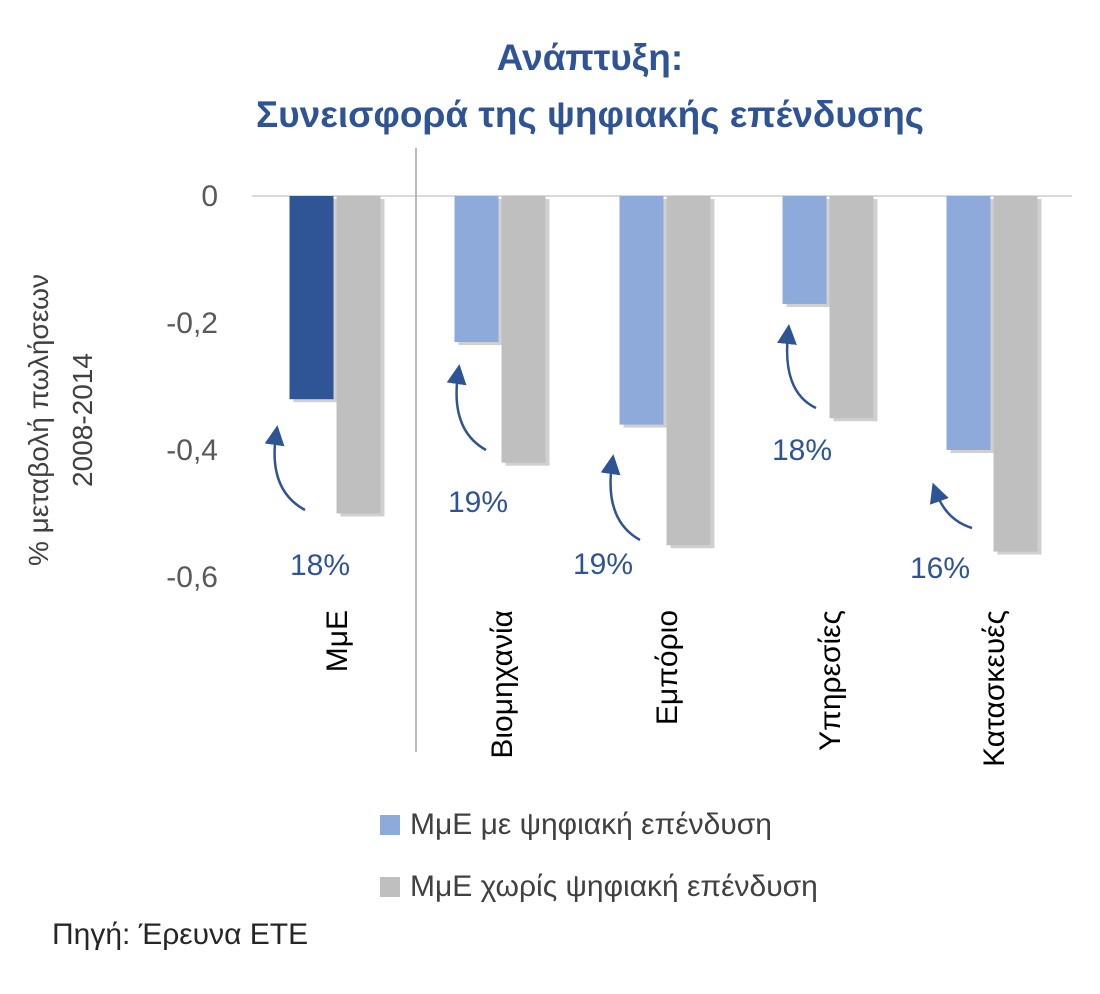 Image resolution: width=1100 pixels, height=994 pixels. What do you see at coordinates (38, 420) in the screenshot?
I see `y-axis-label-line1: % μεταβολή πωλήσεων` at bounding box center [38, 420].